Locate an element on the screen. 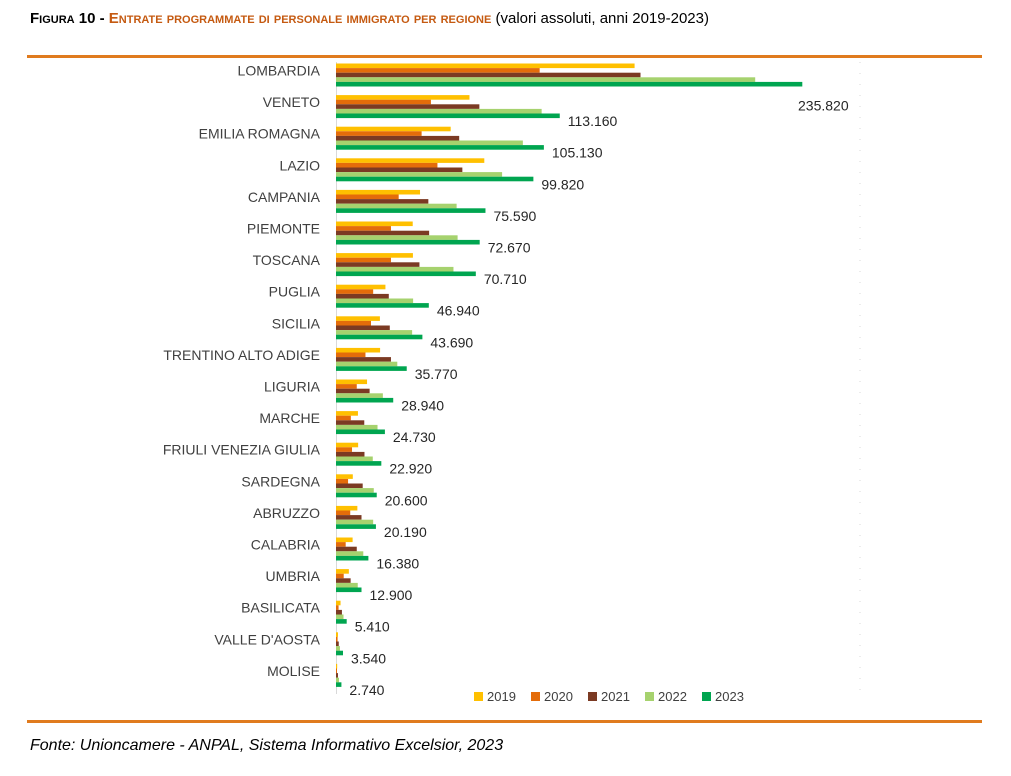  figure-number: Figura 10 - is located at coordinates (69, 18).